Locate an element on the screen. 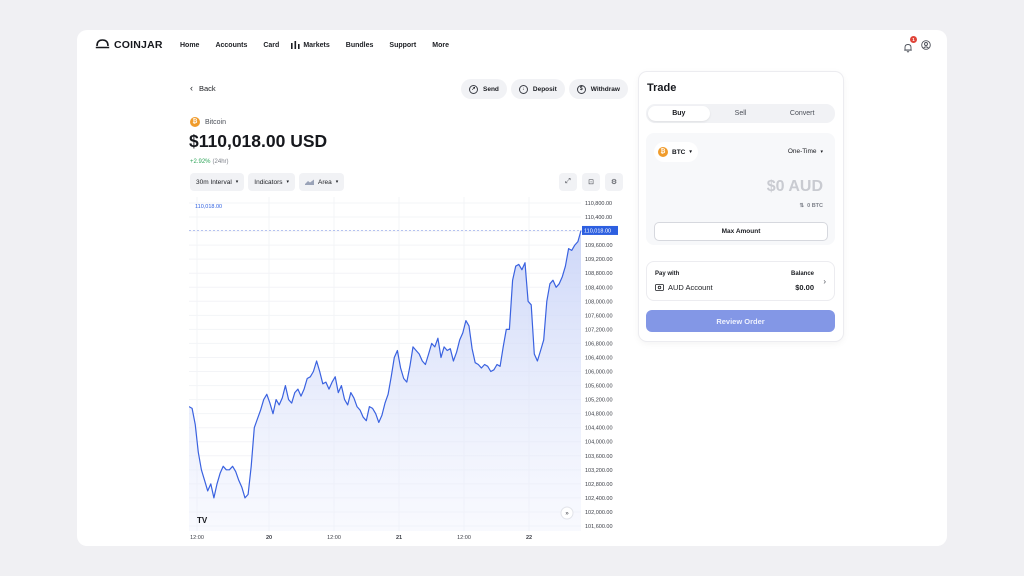  y-tick-label: 102,400.00 is located at coordinates (599, 499).